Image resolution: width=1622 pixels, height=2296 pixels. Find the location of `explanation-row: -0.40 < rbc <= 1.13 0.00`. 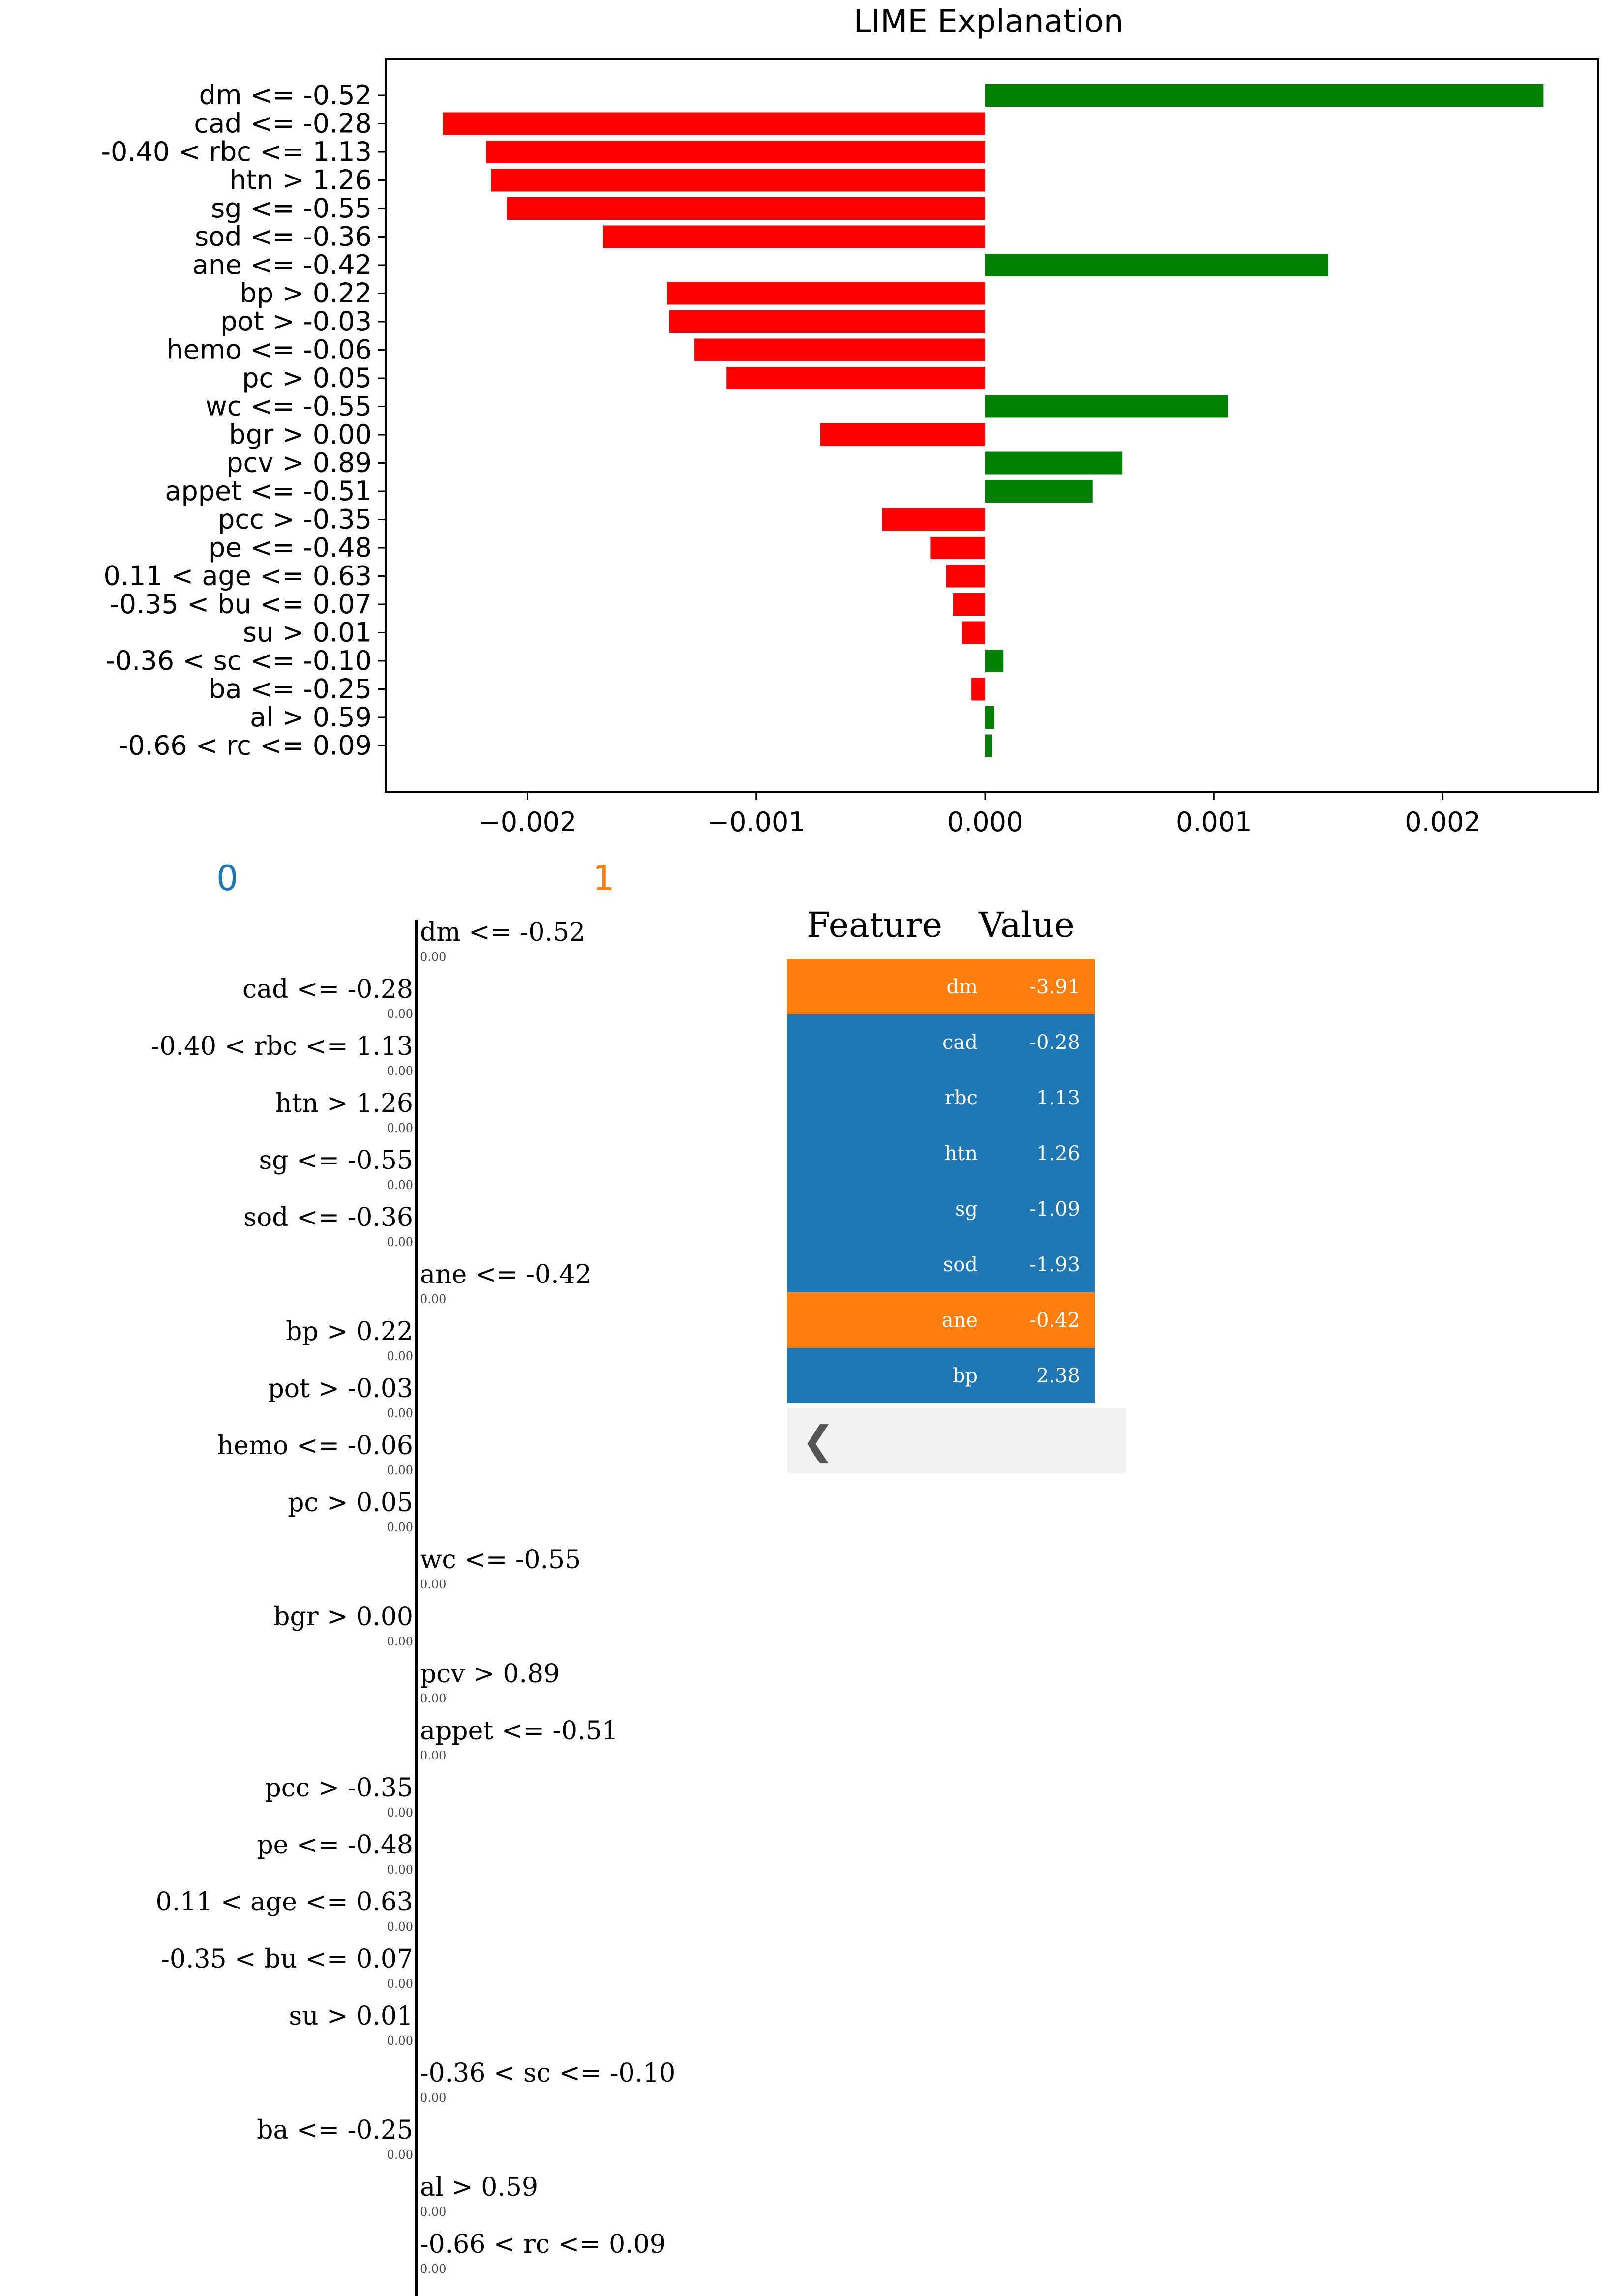

explanation-row: -0.40 < rbc <= 1.13 0.00 is located at coordinates (206, 1059).